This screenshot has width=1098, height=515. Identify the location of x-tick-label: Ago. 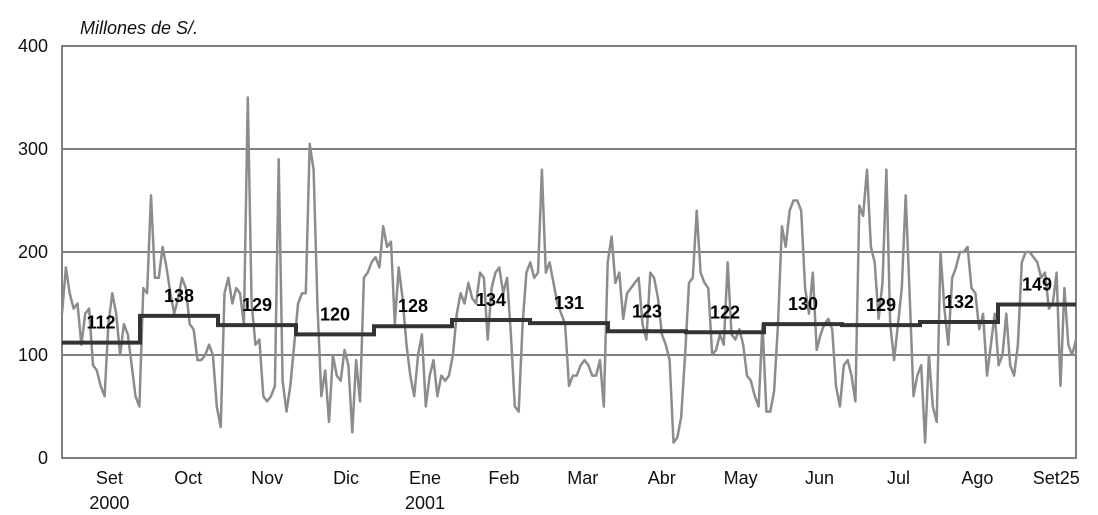
(977, 478).